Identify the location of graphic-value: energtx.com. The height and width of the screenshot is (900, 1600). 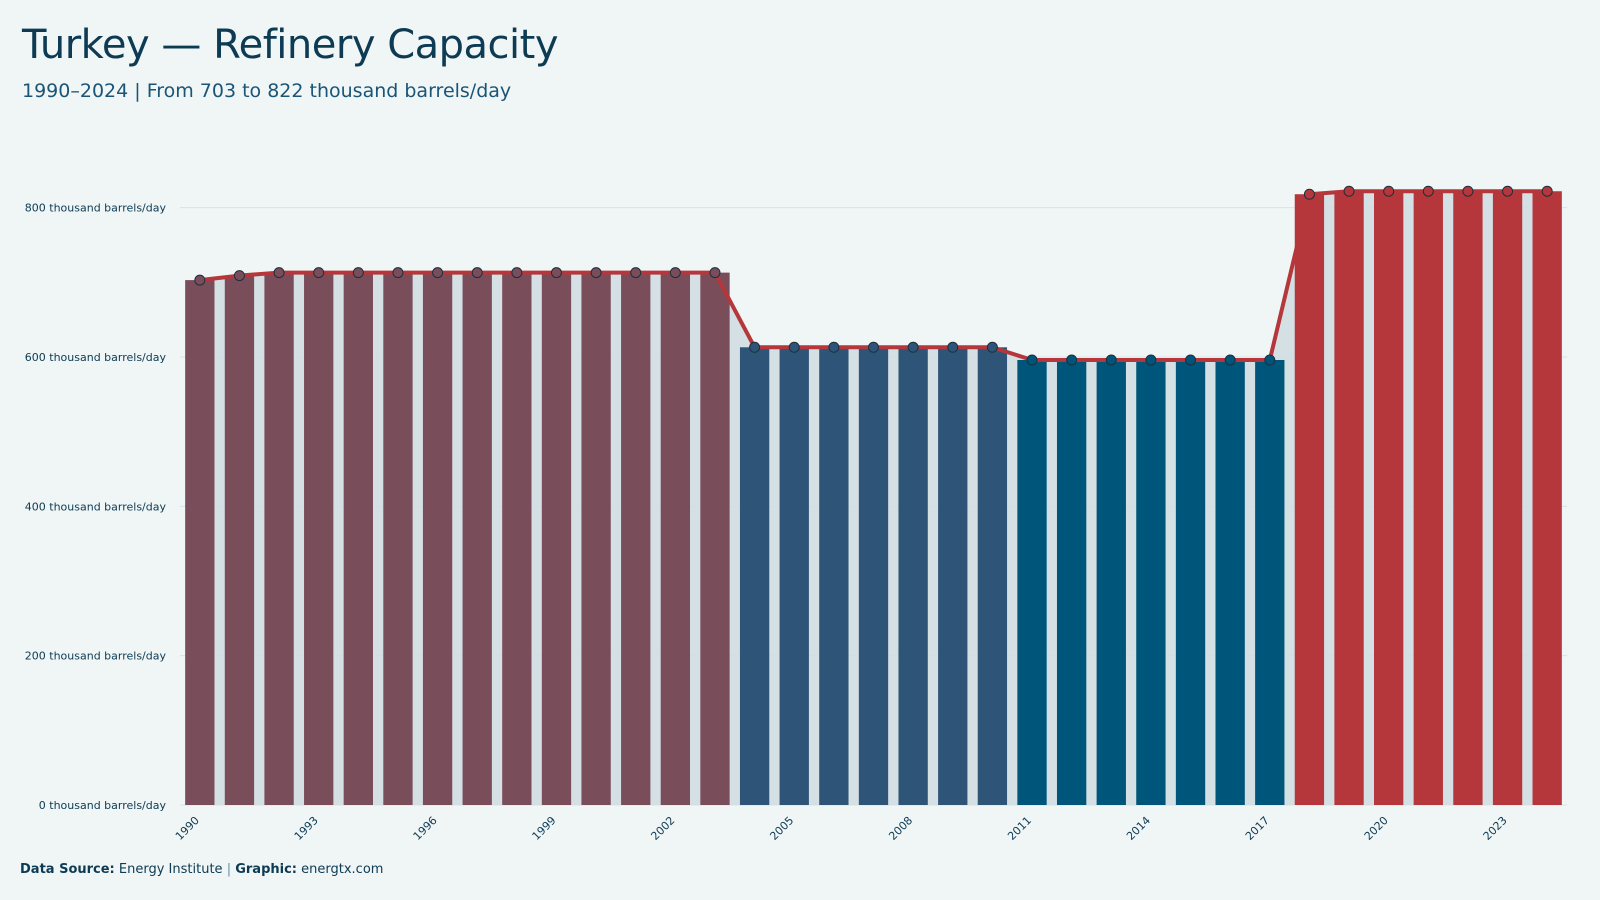
(342, 869).